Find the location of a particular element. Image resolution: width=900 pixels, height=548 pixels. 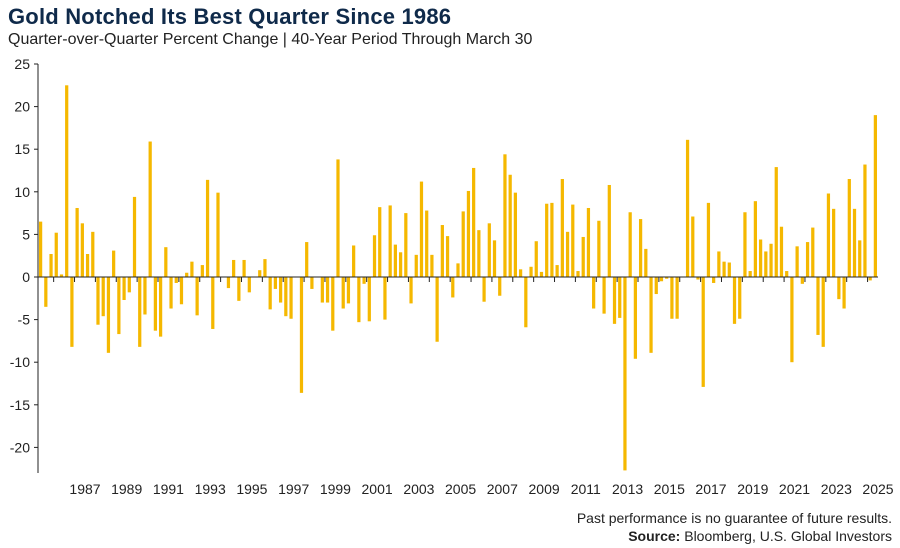

x-tick-label: 2009 is located at coordinates (544, 489).